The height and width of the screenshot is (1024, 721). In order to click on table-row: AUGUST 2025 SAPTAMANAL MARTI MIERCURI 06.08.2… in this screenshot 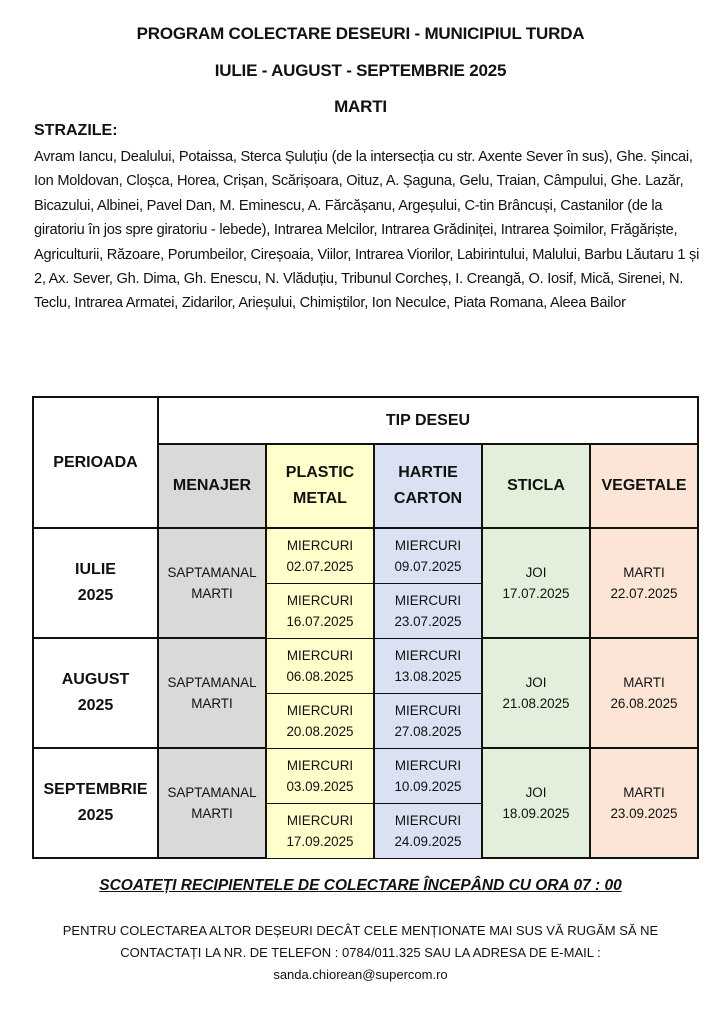, I will do `click(365, 693)`.